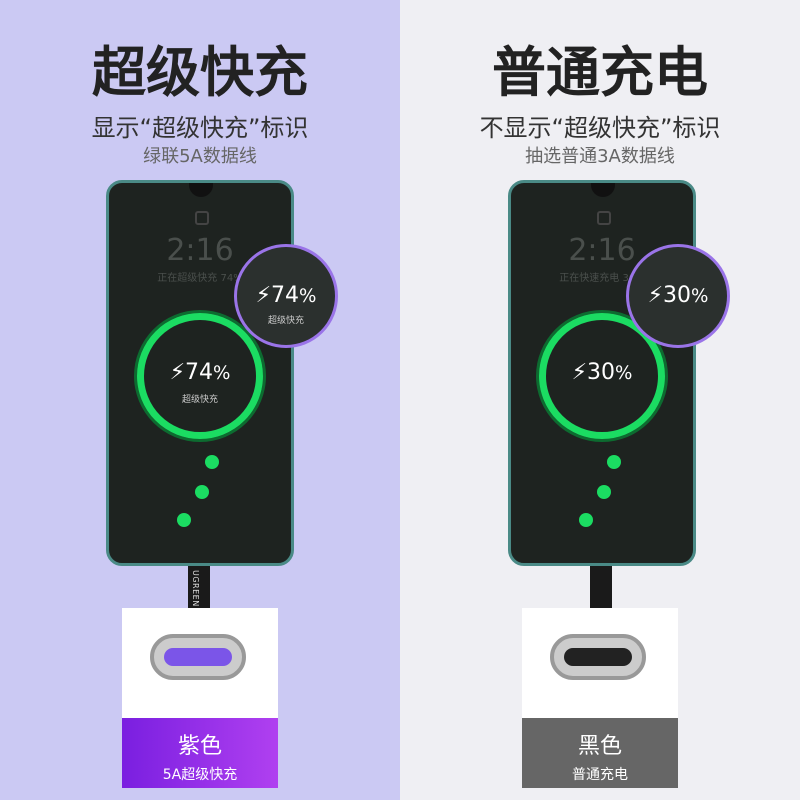  I want to click on title: 普通充电, so click(600, 72).